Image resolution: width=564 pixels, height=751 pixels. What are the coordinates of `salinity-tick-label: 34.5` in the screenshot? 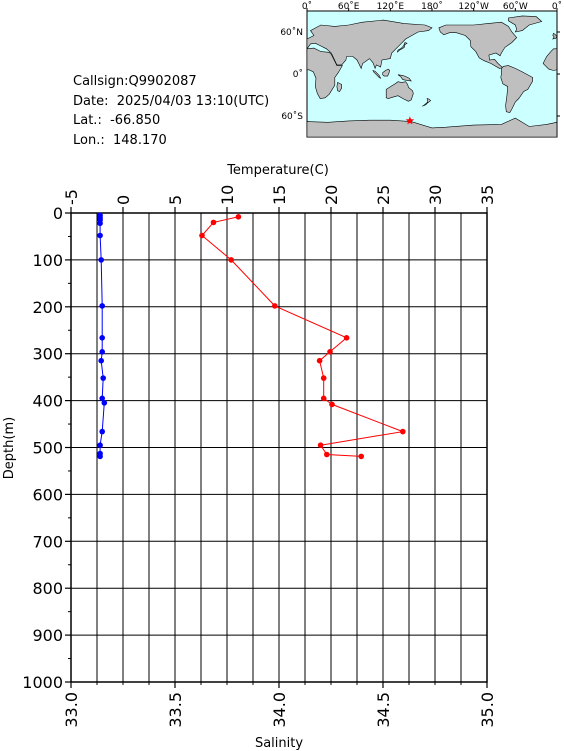 It's located at (383, 710).